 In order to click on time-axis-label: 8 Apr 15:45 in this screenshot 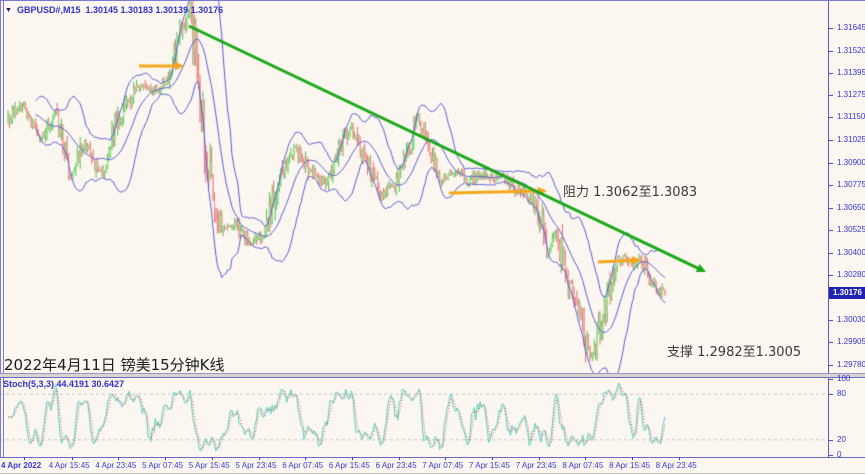, I will do `click(630, 465)`.